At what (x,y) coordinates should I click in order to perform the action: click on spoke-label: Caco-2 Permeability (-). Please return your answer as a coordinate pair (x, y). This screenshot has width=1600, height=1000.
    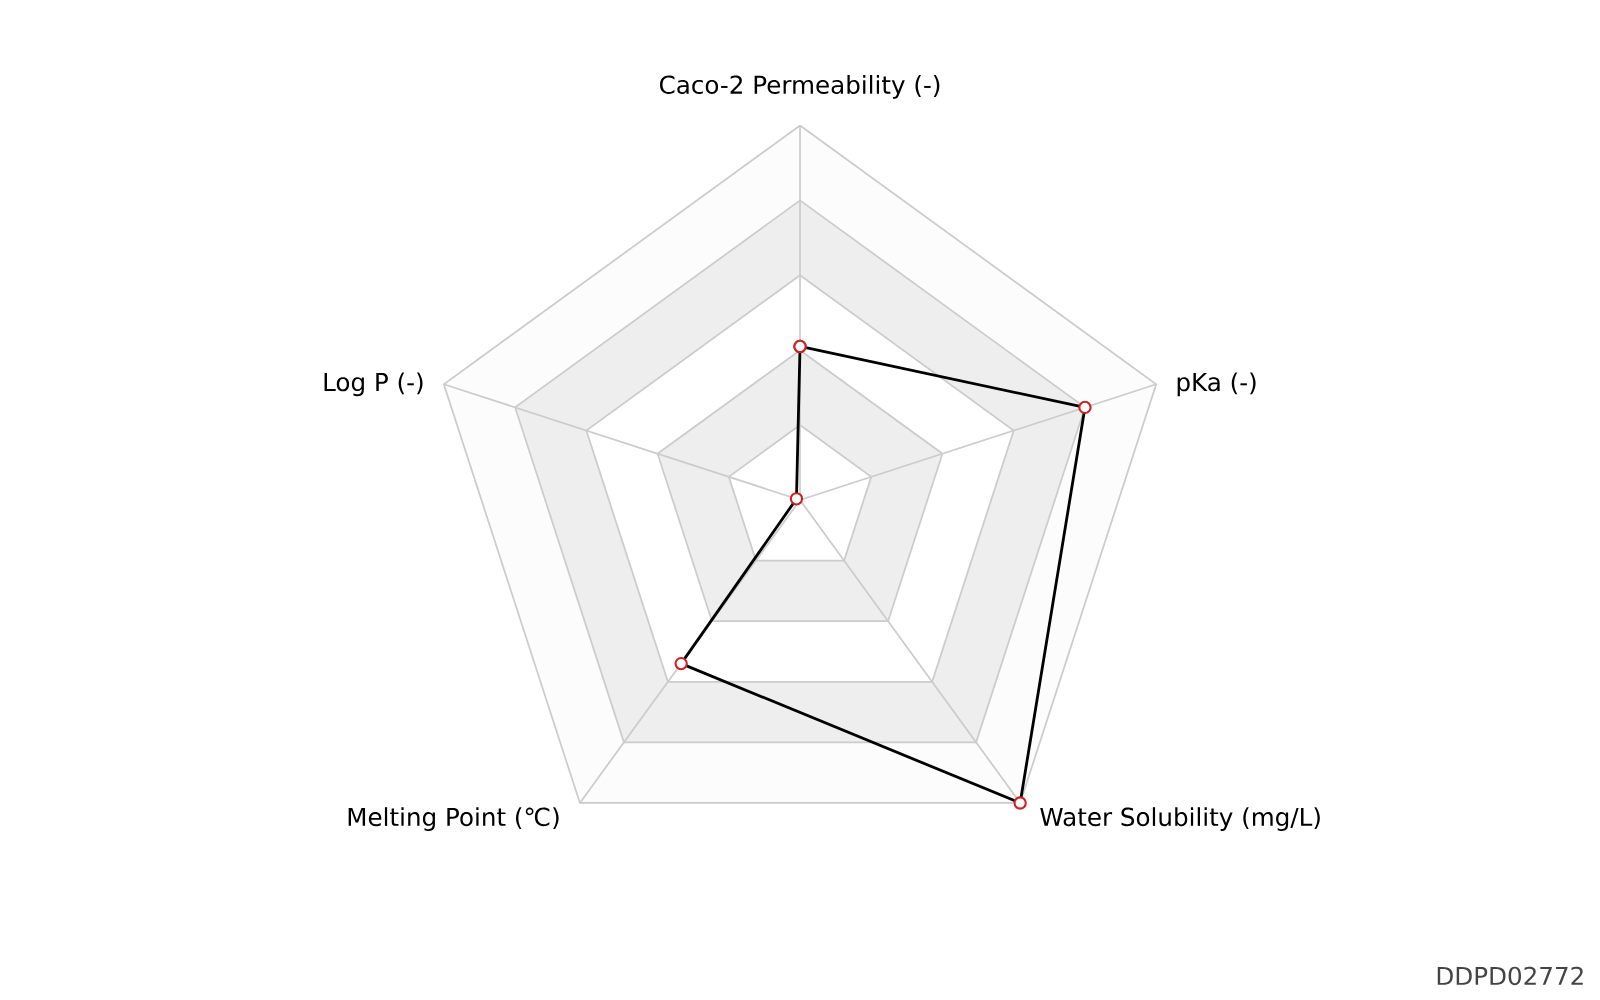
    Looking at the image, I should click on (799, 86).